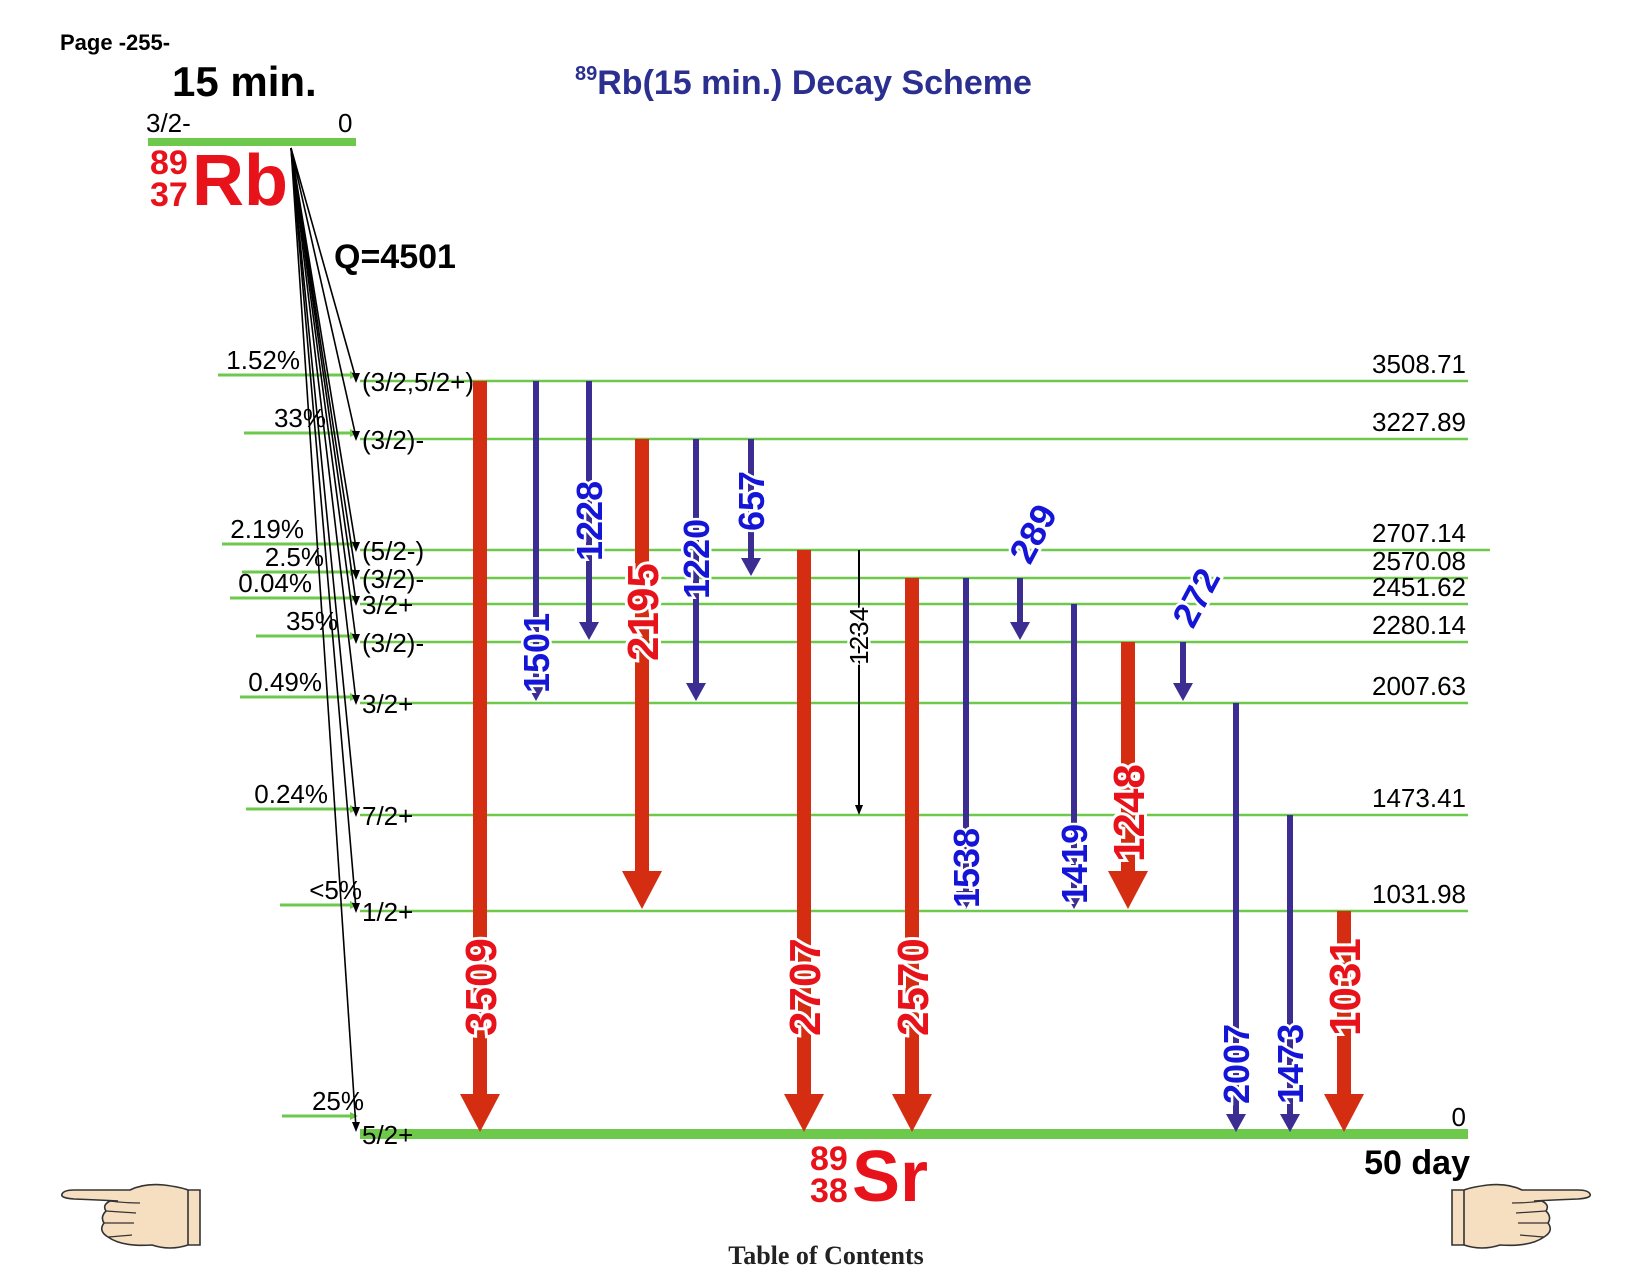  What do you see at coordinates (1419, 894) in the screenshot?
I see `level-energy: 1031.98` at bounding box center [1419, 894].